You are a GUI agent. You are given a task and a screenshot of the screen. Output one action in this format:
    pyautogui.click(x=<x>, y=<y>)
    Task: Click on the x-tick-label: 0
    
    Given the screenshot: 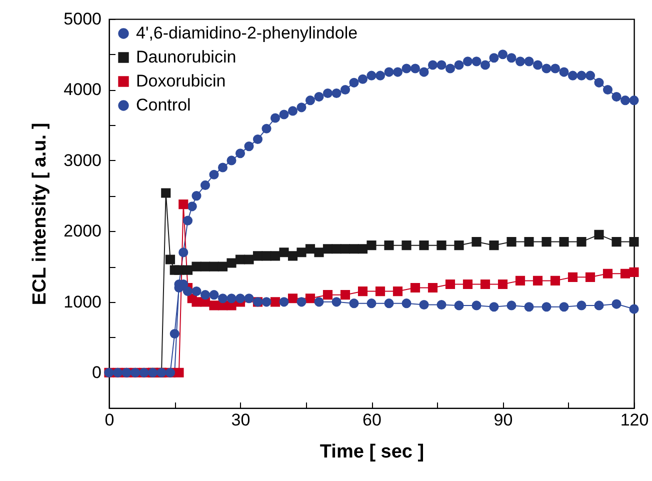 What is the action you would take?
    pyautogui.click(x=109, y=420)
    